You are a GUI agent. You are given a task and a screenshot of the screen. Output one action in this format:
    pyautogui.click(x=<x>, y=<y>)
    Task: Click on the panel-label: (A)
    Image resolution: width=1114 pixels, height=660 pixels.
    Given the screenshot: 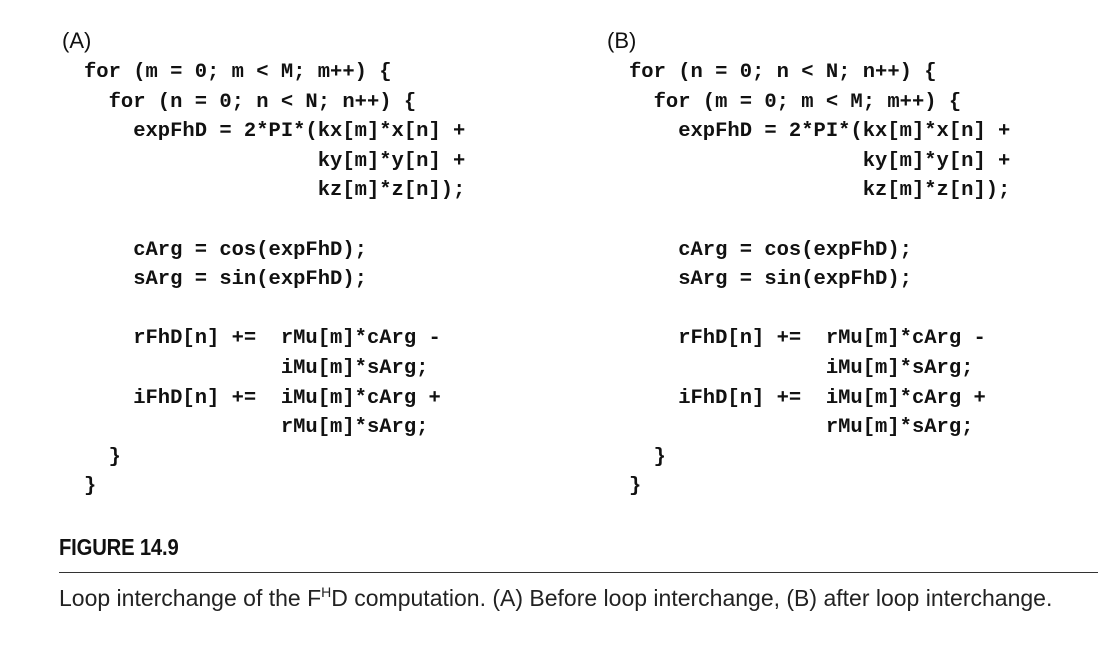 What is the action you would take?
    pyautogui.click(x=77, y=40)
    